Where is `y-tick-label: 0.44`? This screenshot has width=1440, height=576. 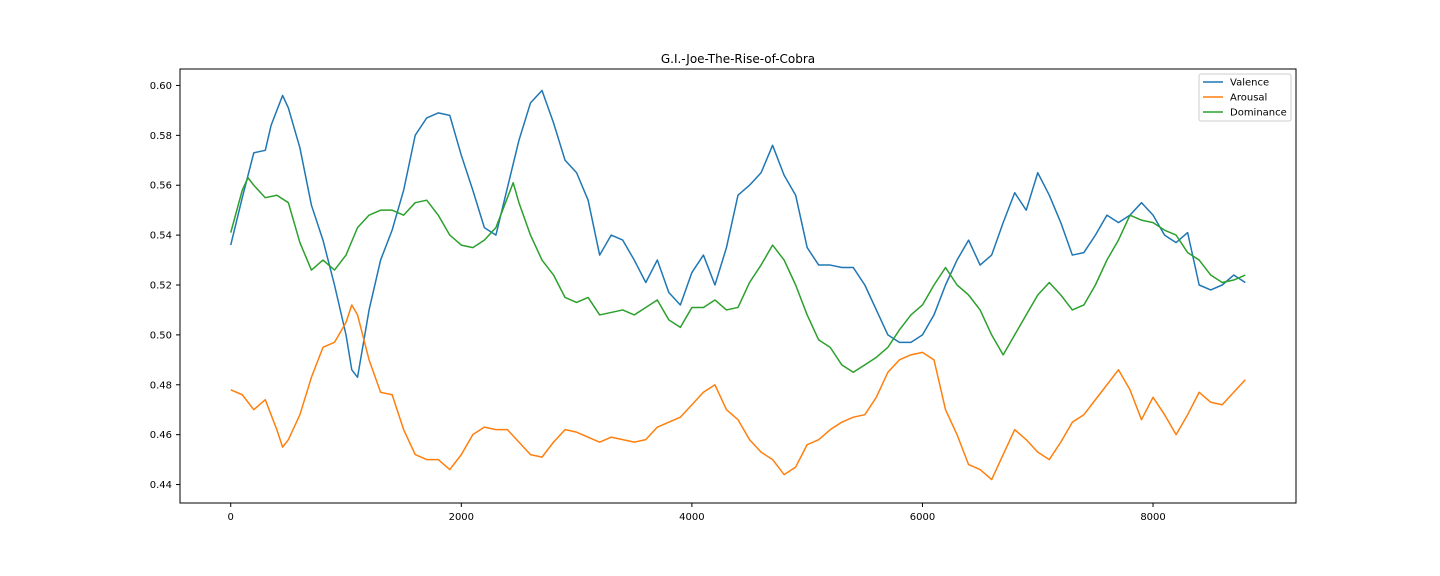
y-tick-label: 0.44 is located at coordinates (161, 485).